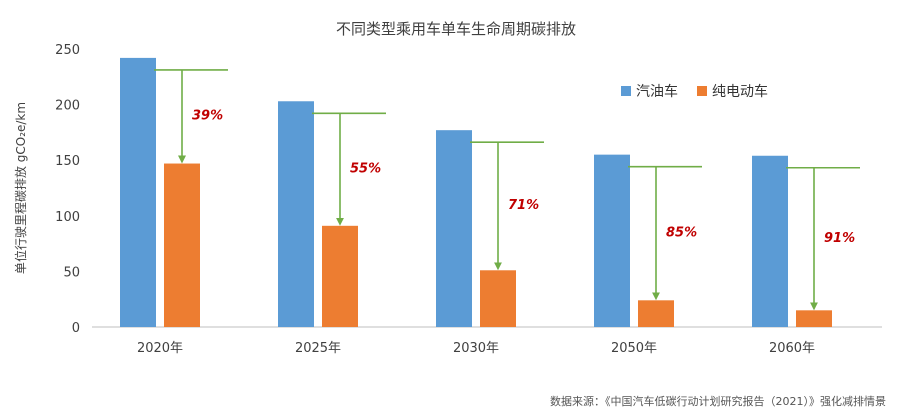 This screenshot has height=414, width=913. I want to click on reduction-label: 71%, so click(523, 205).